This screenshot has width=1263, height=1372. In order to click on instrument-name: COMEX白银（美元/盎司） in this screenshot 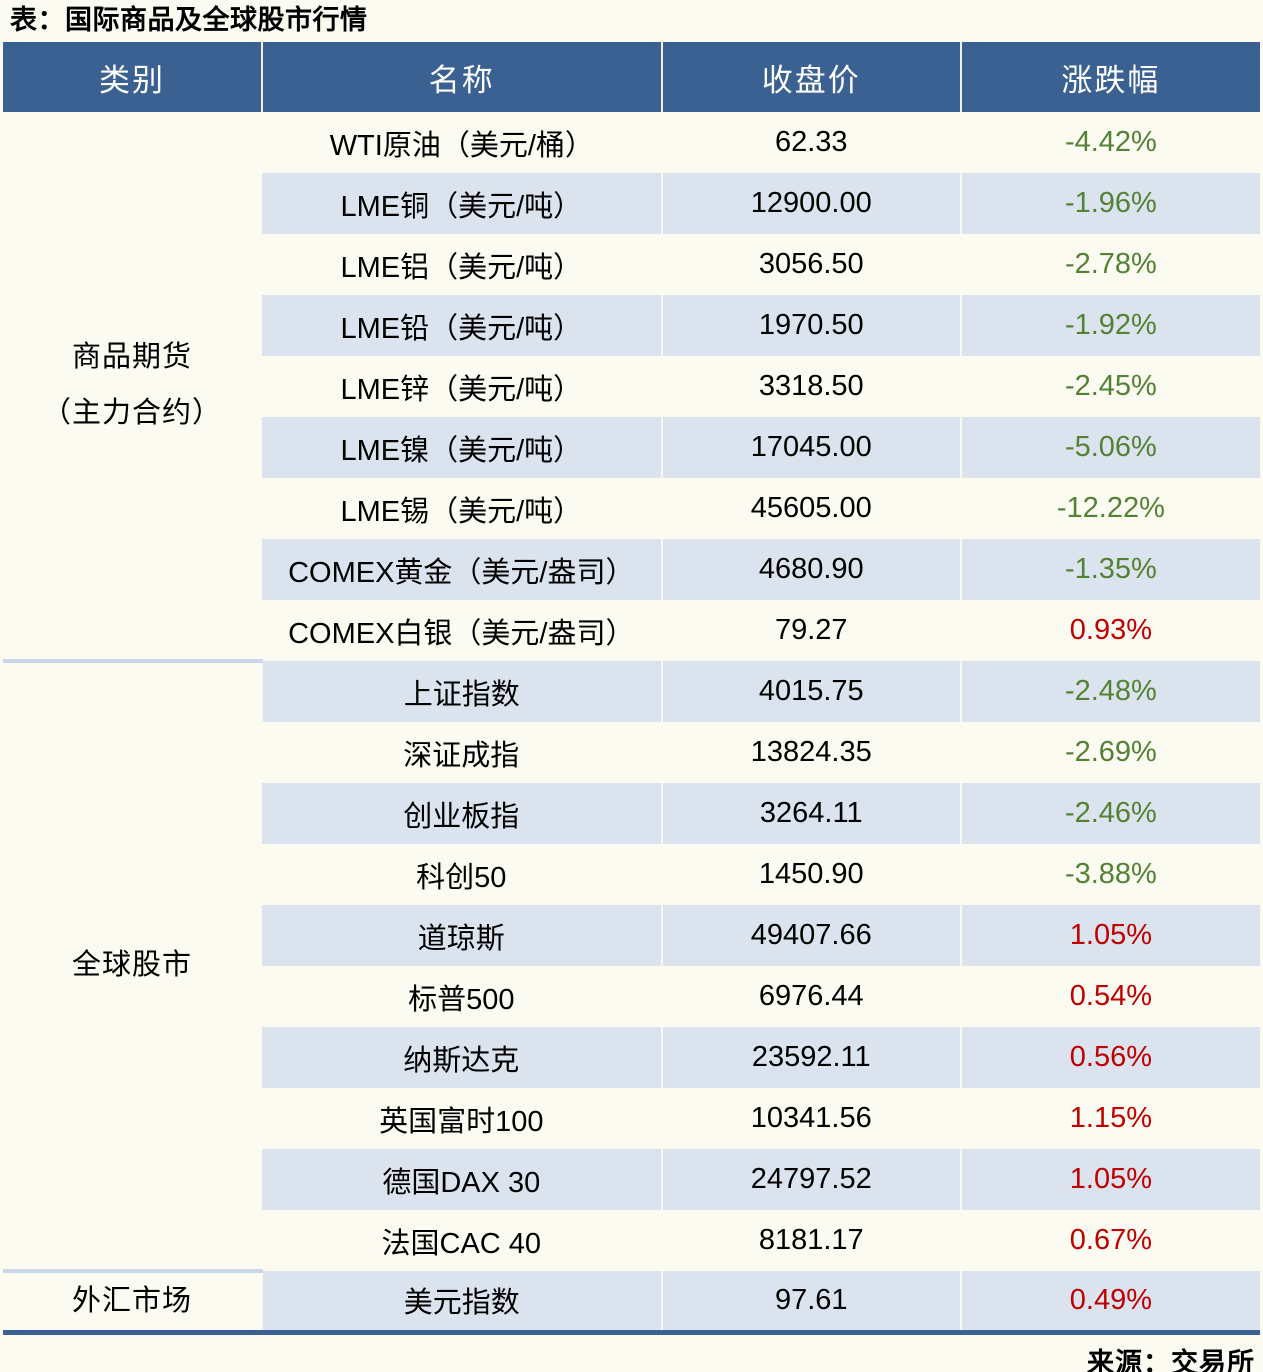, I will do `click(461, 633)`.